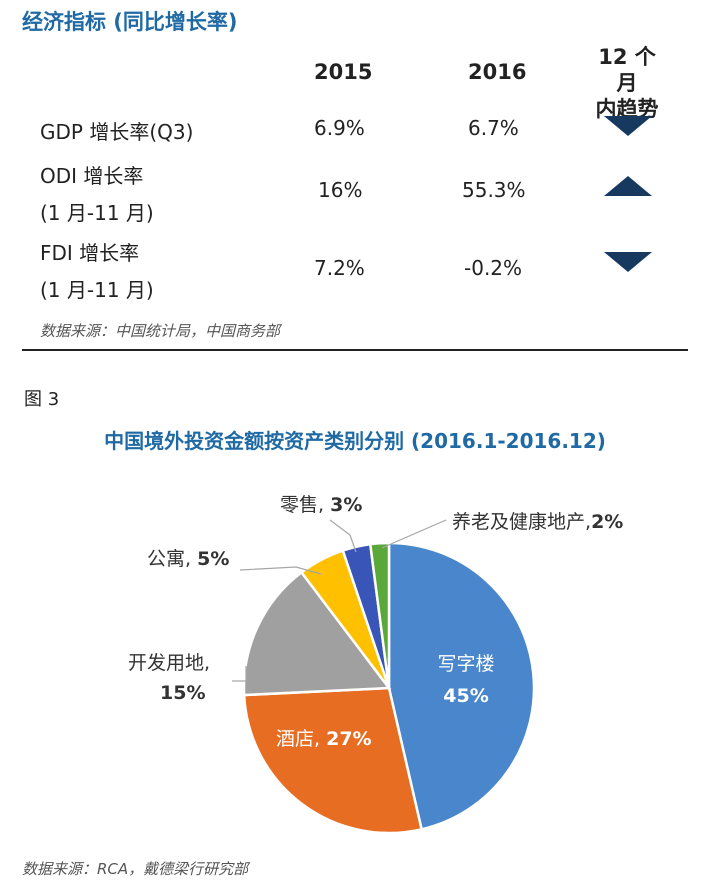 The width and height of the screenshot is (710, 896). I want to click on slice-label-office-name: 写字楼, so click(465, 664).